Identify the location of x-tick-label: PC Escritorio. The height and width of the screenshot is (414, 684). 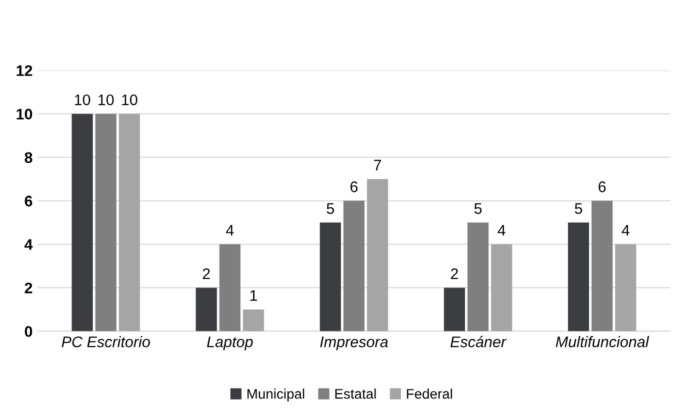
(106, 342).